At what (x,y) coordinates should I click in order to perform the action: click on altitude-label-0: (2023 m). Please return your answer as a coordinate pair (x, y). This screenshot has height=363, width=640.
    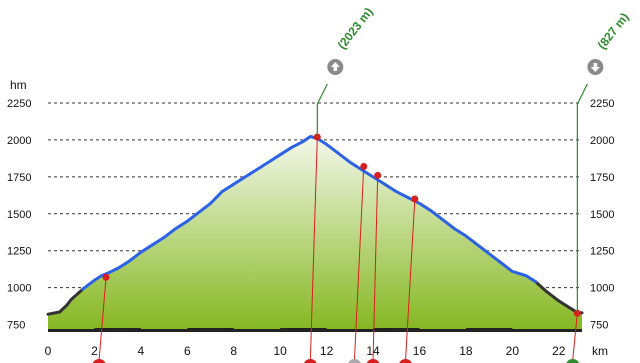
    Looking at the image, I should click on (355, 28).